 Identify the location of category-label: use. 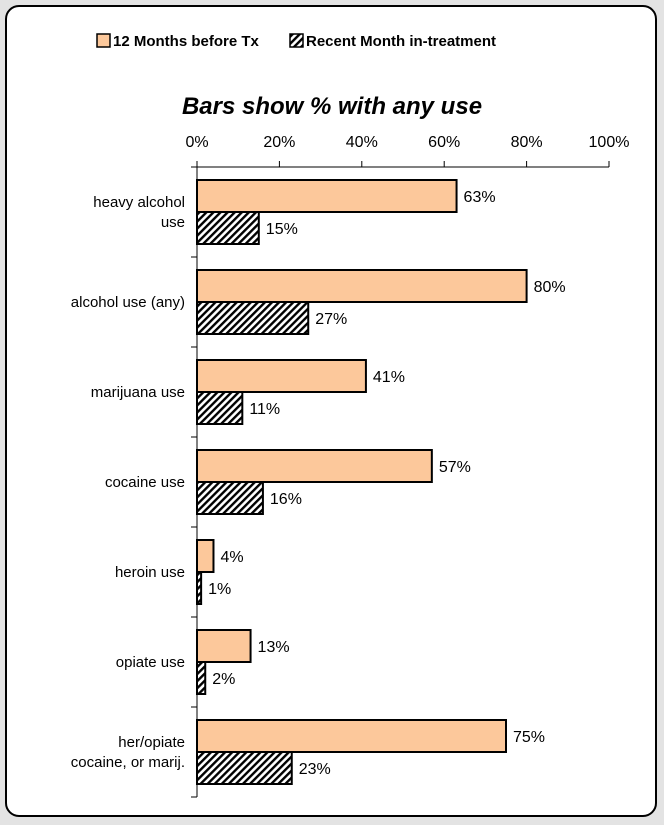
(173, 222).